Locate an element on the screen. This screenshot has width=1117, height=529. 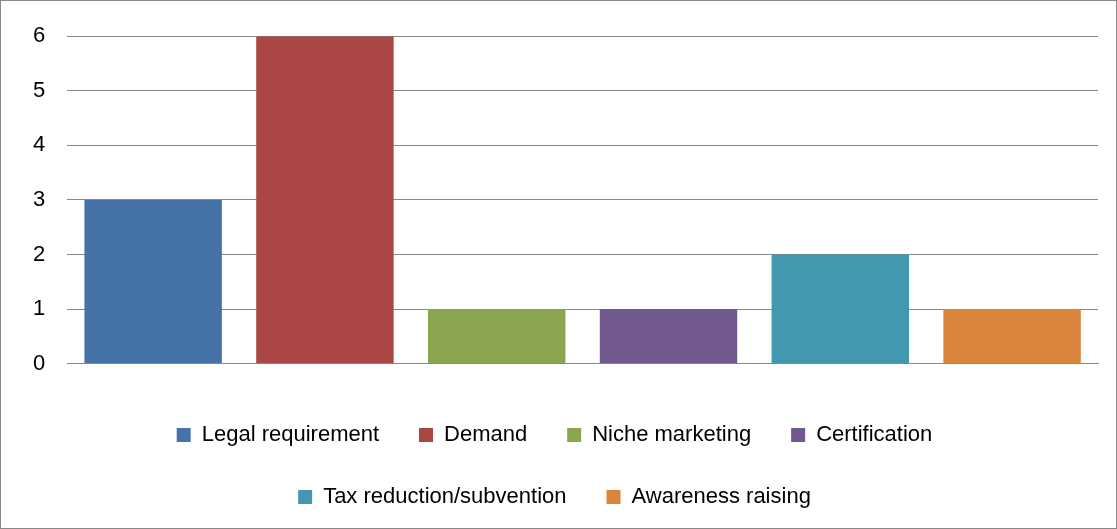
y-tick-label: 2 is located at coordinates (39, 253).